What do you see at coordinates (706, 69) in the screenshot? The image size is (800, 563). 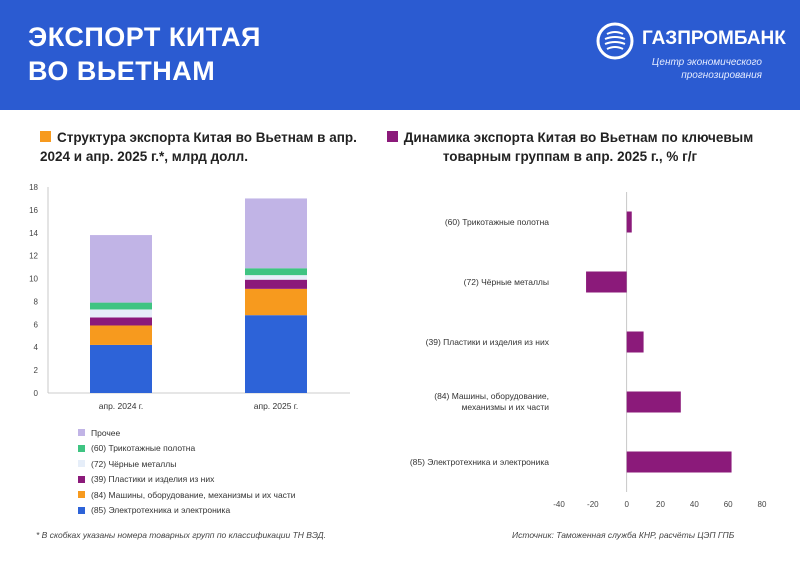 I see `brand-subtitle: Центр экономического прогнозирования` at bounding box center [706, 69].